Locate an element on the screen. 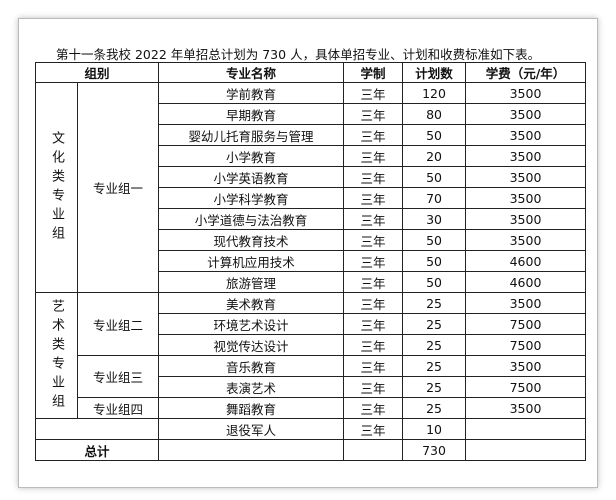  data-cell: 10 is located at coordinates (434, 429).